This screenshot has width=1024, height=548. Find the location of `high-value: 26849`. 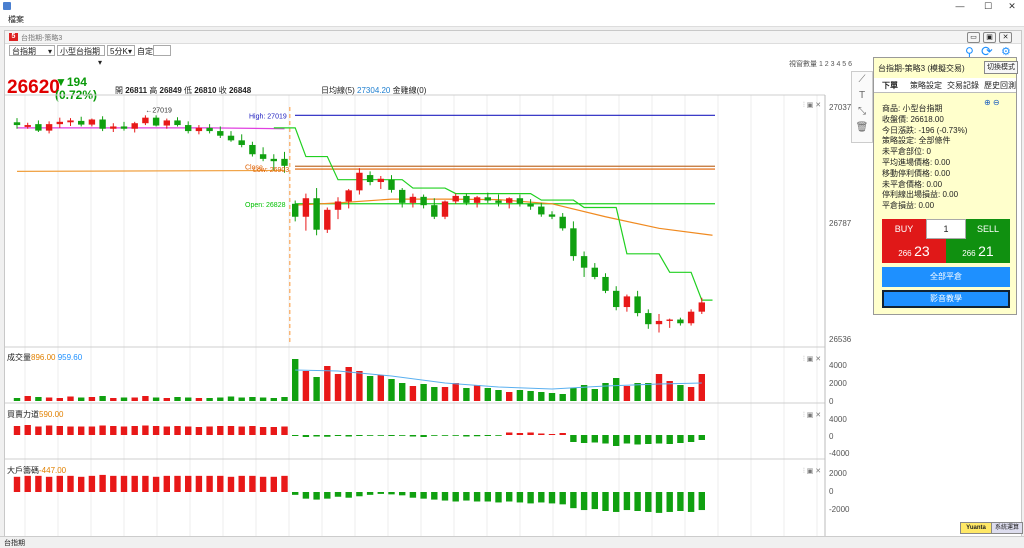

high-value: 26849 is located at coordinates (170, 90).